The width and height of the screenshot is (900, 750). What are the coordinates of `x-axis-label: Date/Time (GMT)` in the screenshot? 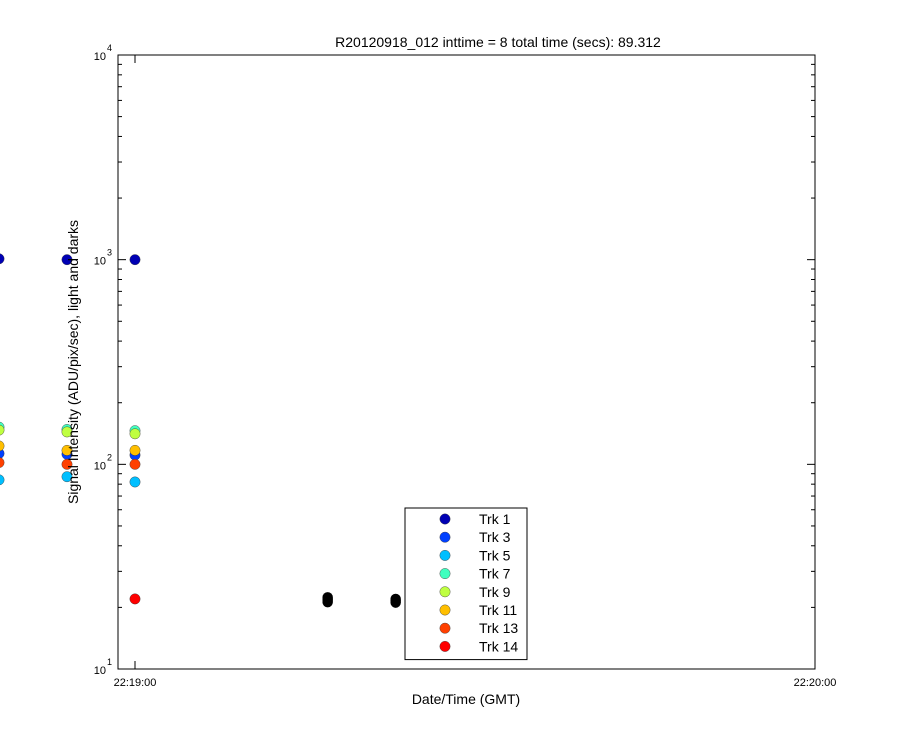 It's located at (466, 699).